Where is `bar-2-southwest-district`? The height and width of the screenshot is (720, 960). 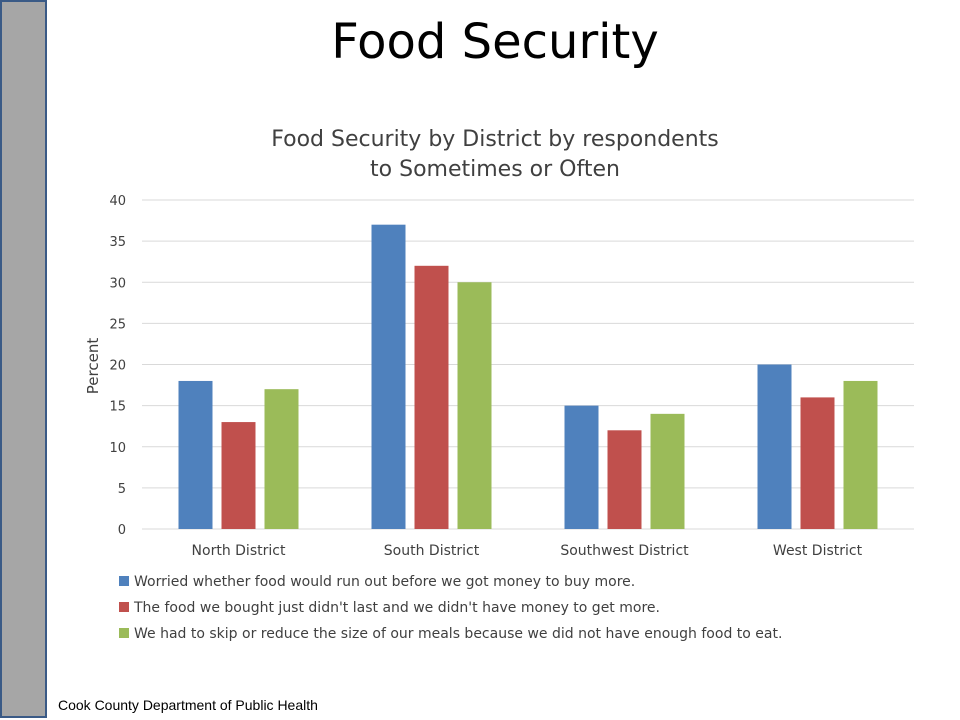
bar-2-southwest-district is located at coordinates (624, 479).